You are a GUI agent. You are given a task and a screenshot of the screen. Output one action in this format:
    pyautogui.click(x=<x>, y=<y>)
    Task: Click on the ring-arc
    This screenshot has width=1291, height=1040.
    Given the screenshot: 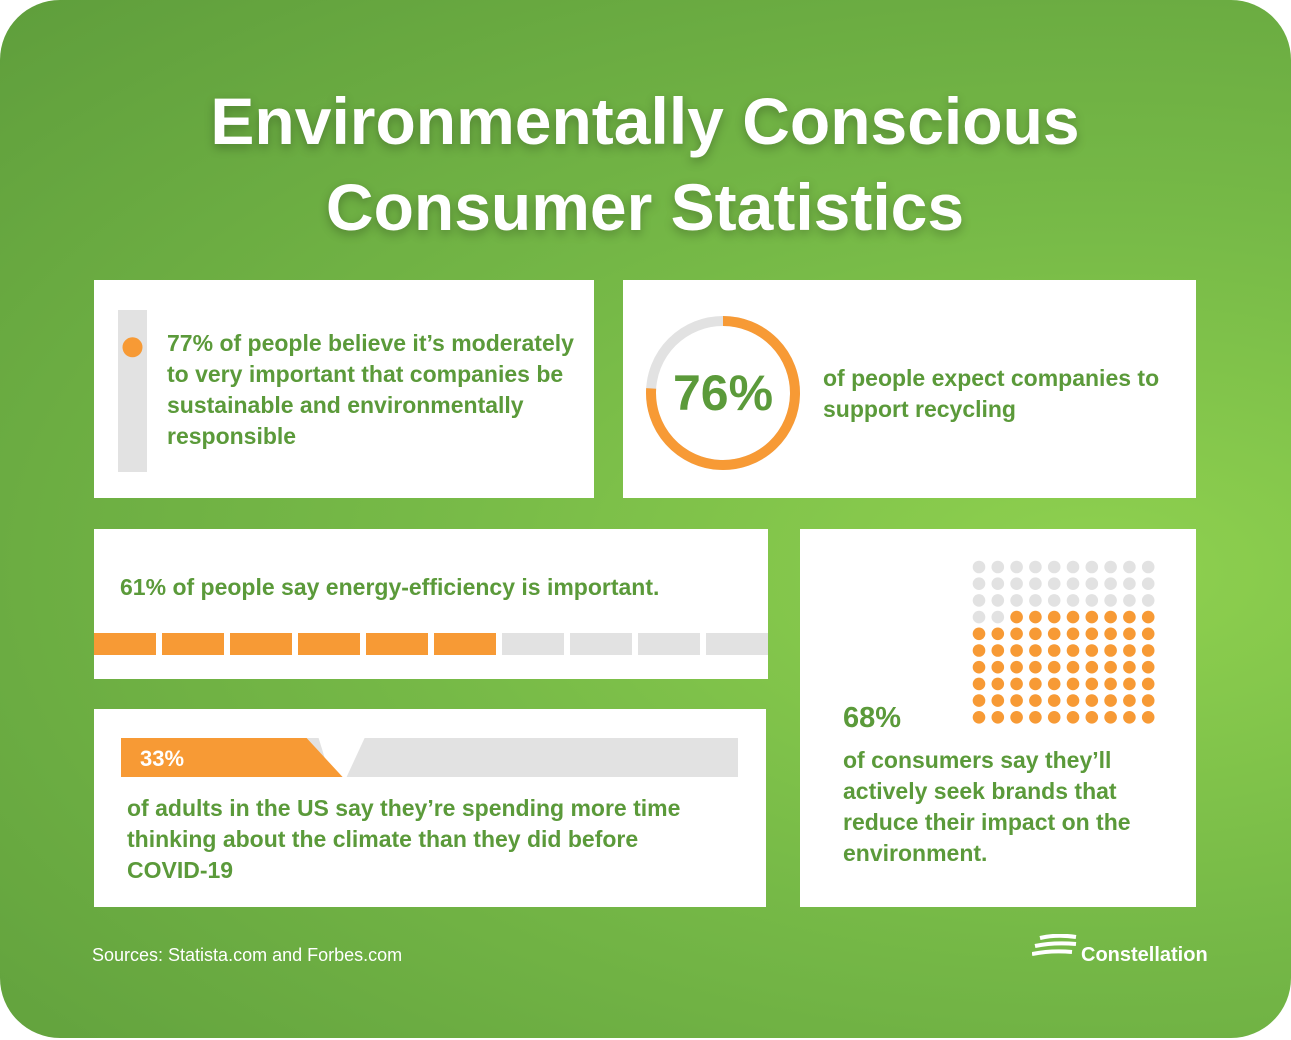 What is the action you would take?
    pyautogui.click(x=723, y=393)
    